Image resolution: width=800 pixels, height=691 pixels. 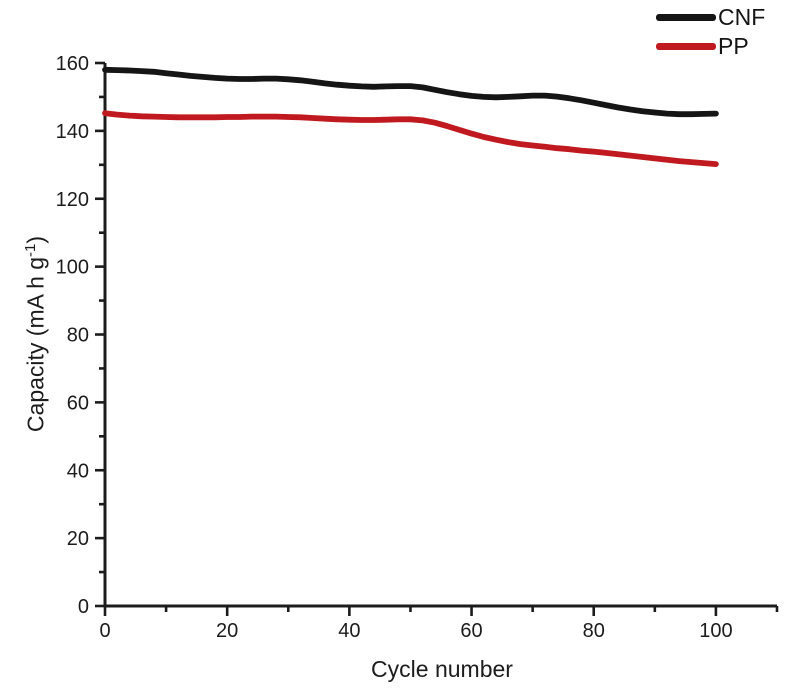 I want to click on series-line-pp, so click(x=410, y=139).